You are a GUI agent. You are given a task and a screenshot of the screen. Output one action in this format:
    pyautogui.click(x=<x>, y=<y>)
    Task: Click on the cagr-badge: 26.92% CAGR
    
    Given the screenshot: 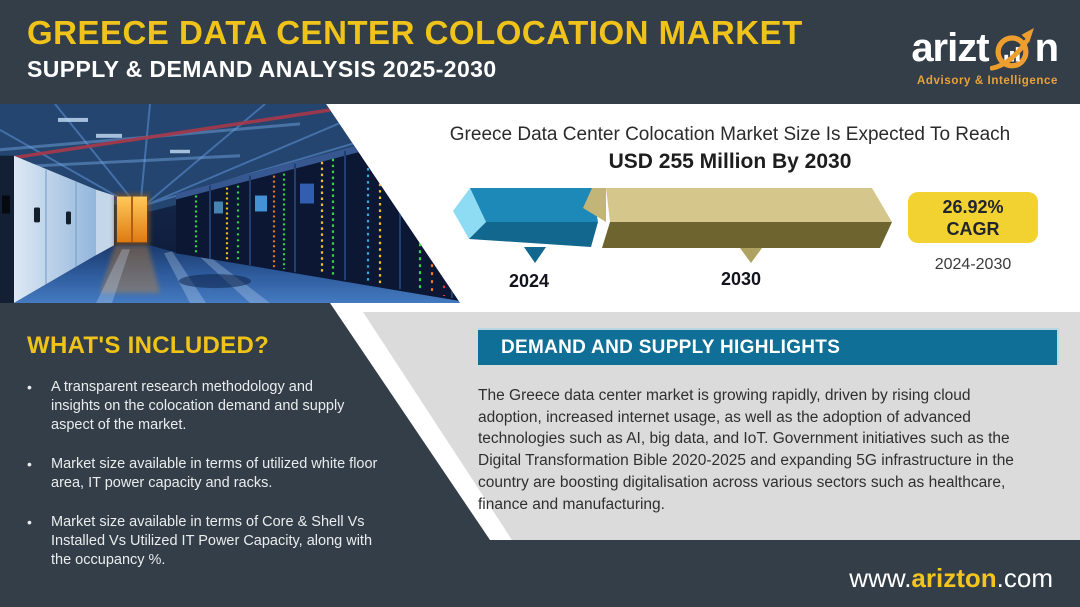 What is the action you would take?
    pyautogui.click(x=973, y=217)
    